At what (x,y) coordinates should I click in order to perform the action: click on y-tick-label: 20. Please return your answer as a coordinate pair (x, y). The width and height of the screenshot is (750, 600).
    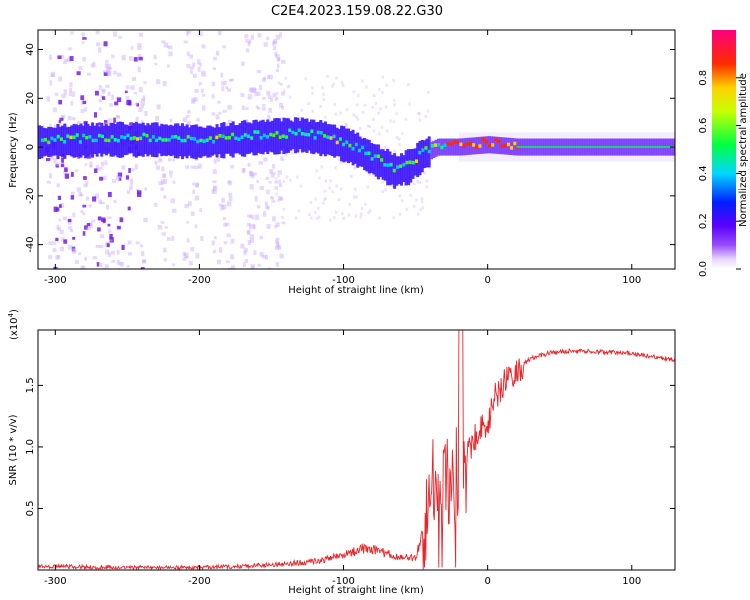
    Looking at the image, I should click on (30, 98).